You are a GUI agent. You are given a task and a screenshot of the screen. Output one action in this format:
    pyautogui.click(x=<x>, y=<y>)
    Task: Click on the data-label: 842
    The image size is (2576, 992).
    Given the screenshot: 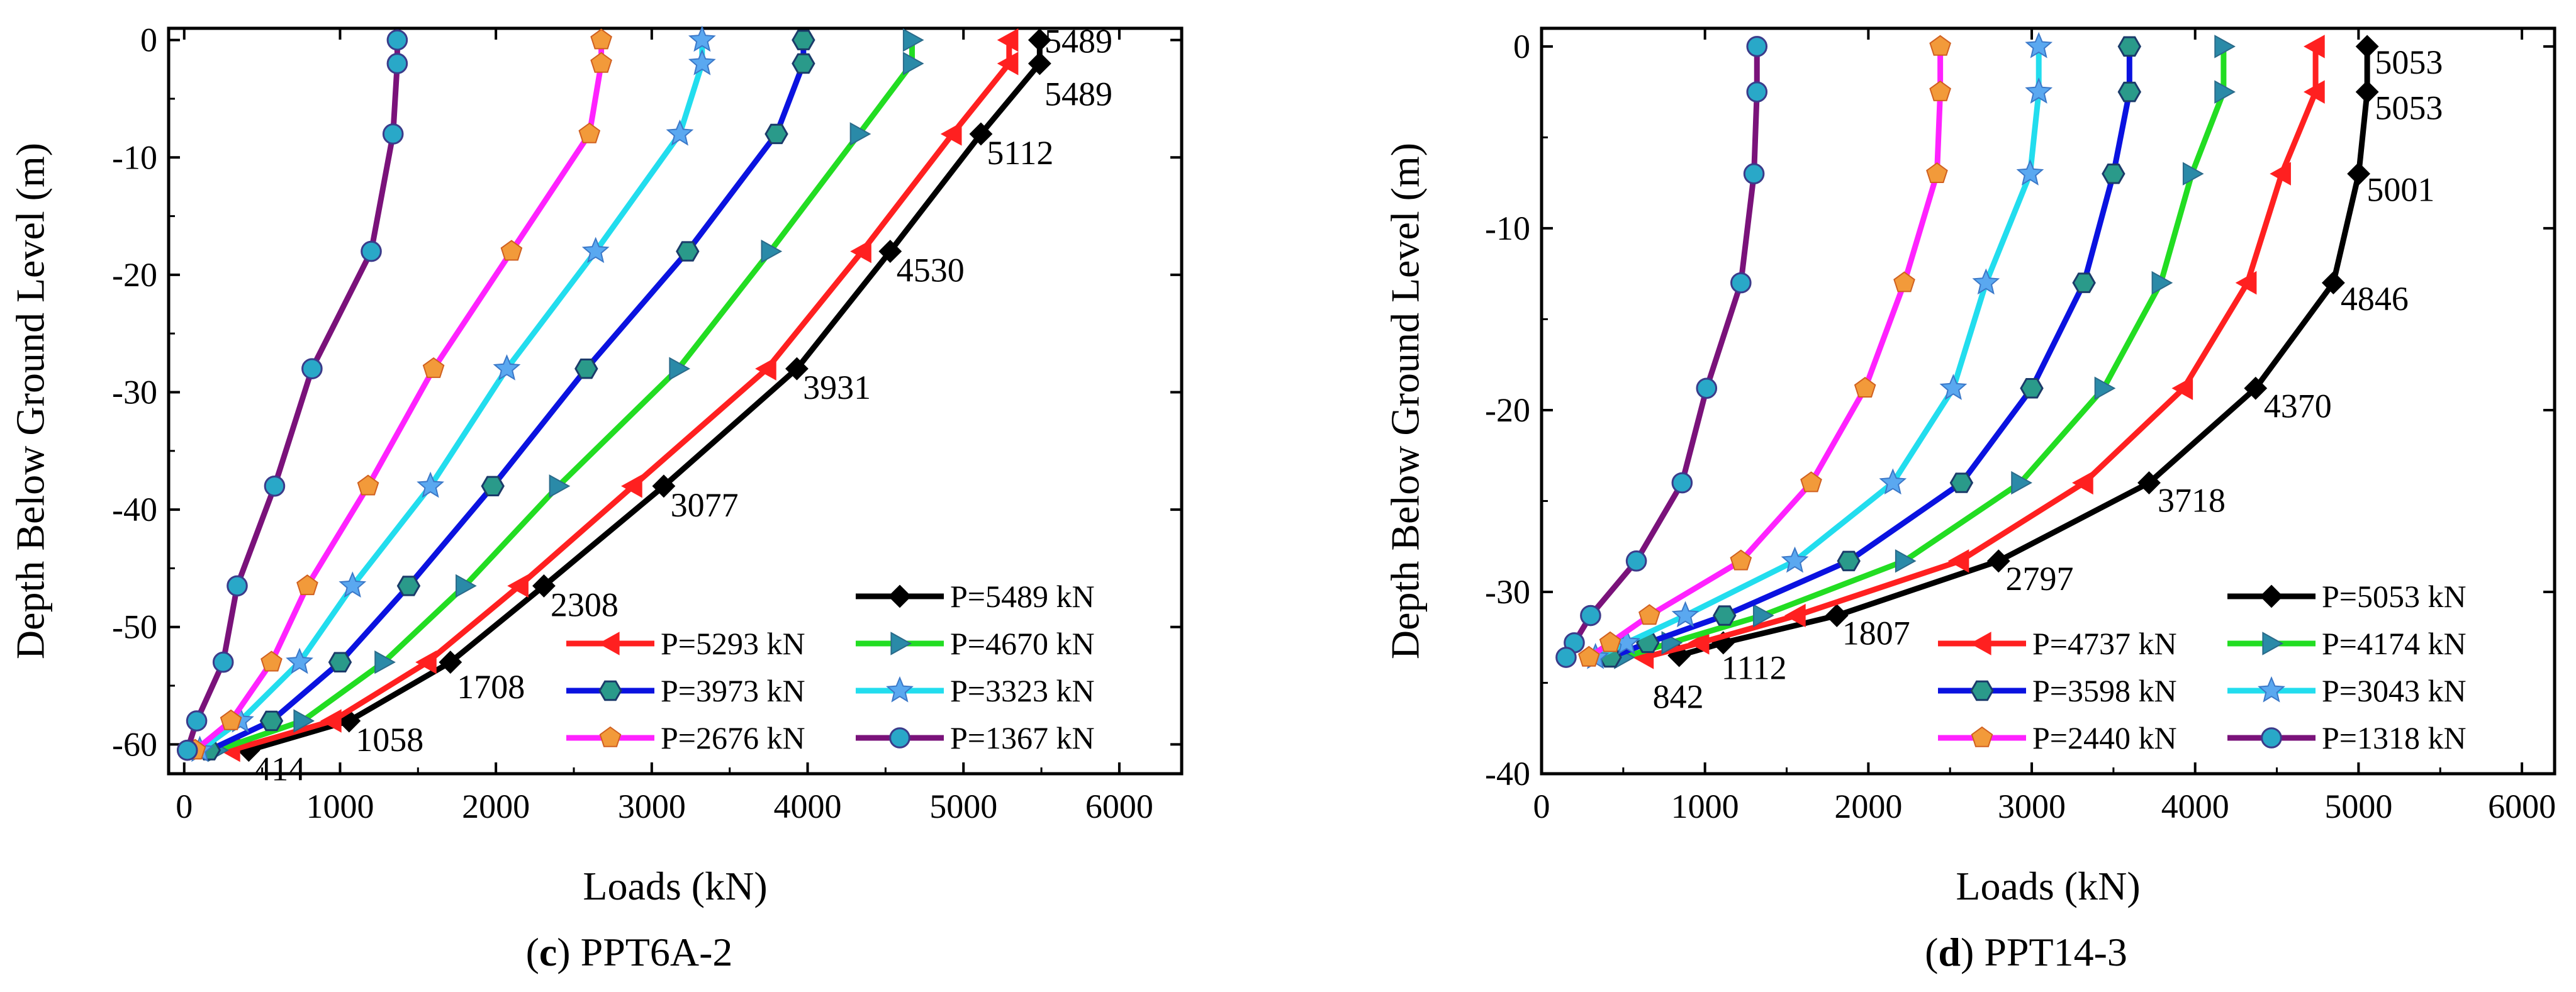 What is the action you would take?
    pyautogui.click(x=1678, y=697)
    